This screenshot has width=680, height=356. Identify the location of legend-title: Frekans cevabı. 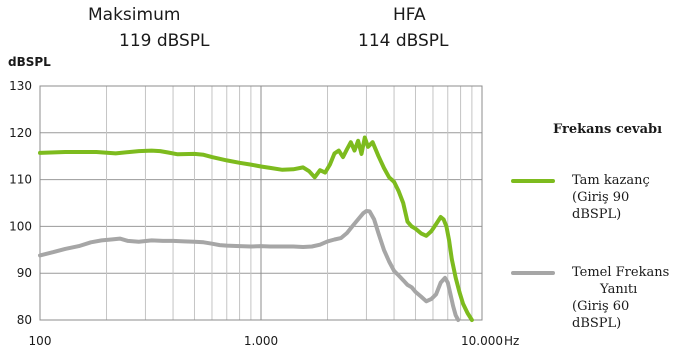
(608, 129).